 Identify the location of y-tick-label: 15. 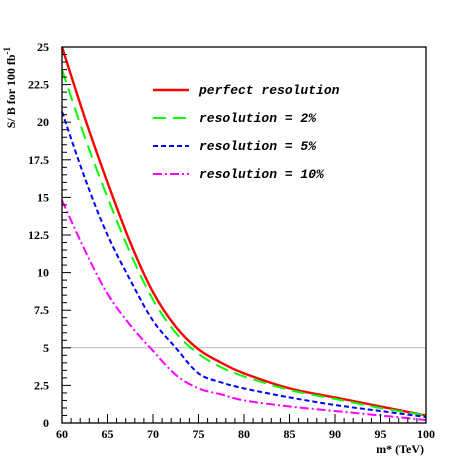
(43, 197).